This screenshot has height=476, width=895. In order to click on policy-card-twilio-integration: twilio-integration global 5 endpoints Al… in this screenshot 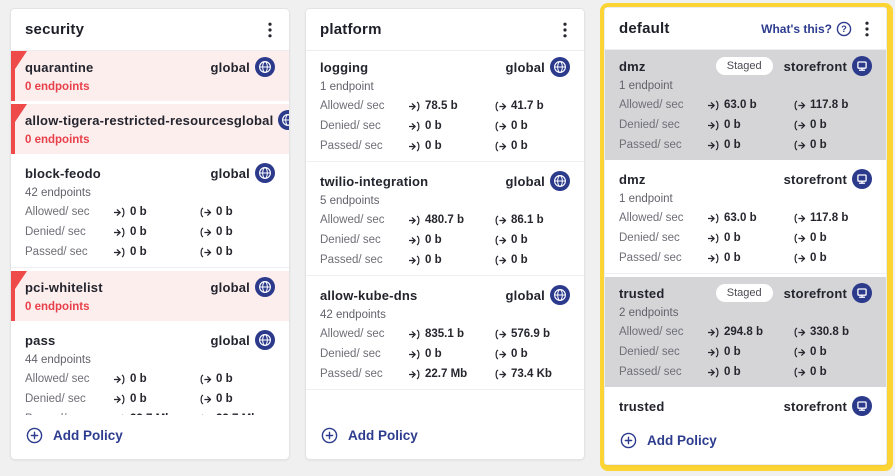, I will do `click(445, 220)`.